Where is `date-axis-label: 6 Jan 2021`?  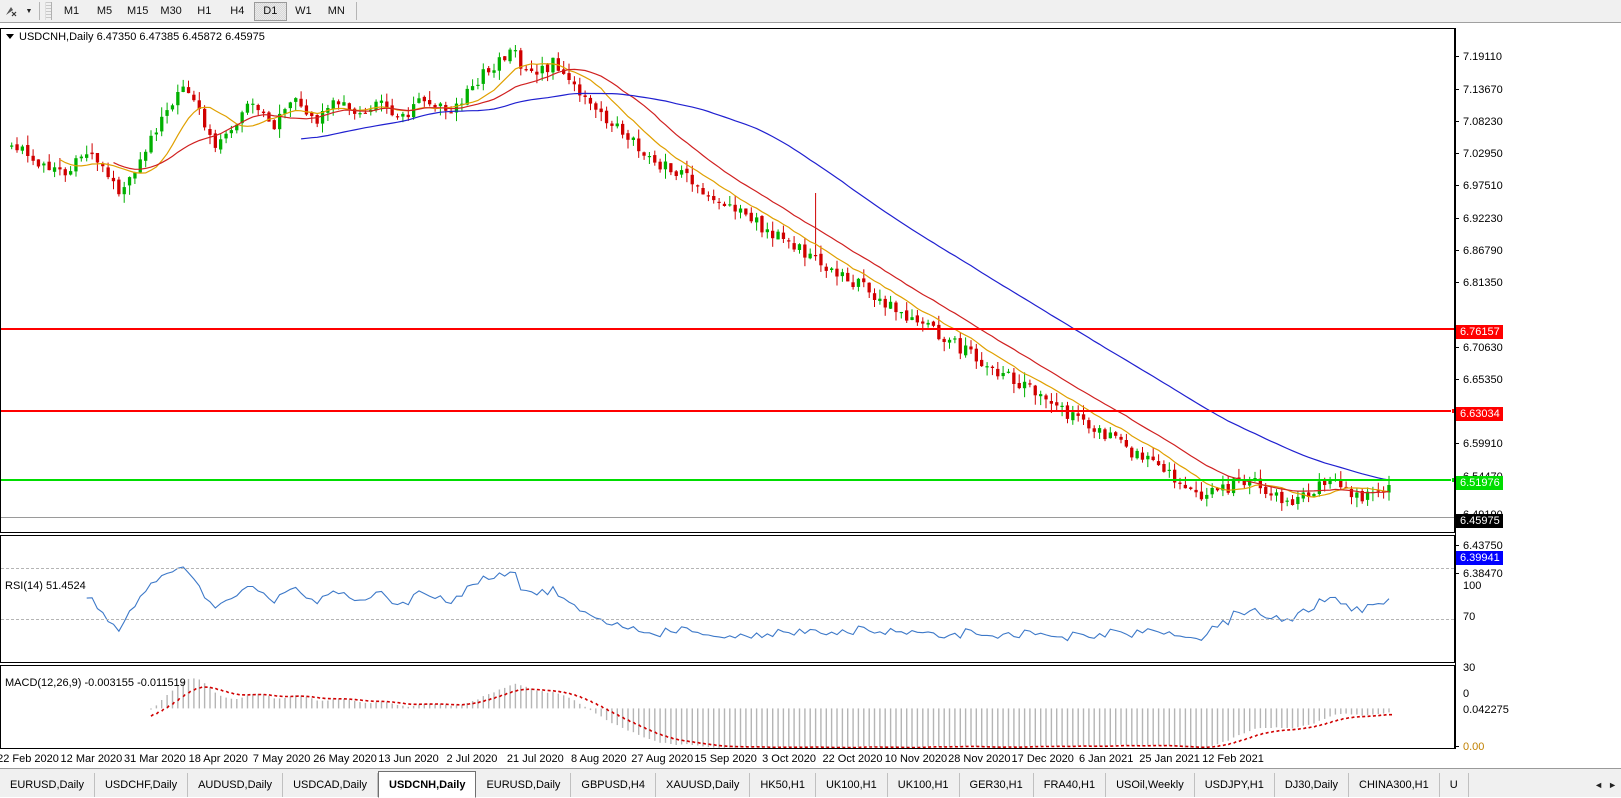 date-axis-label: 6 Jan 2021 is located at coordinates (1106, 759).